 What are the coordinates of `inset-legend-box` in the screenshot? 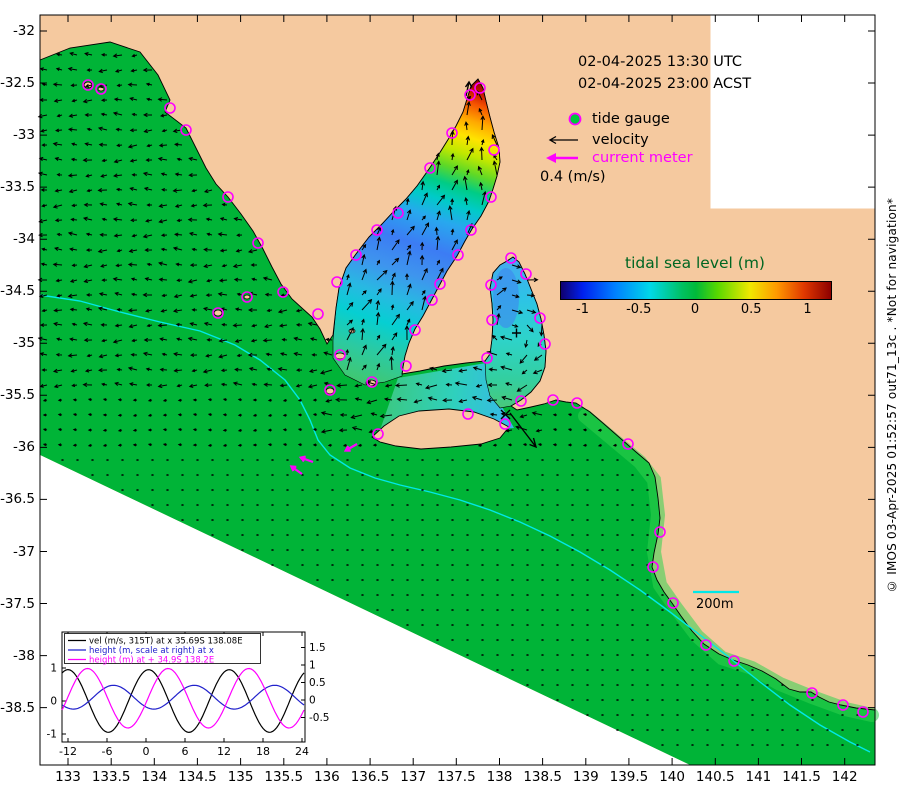 It's located at (162, 648).